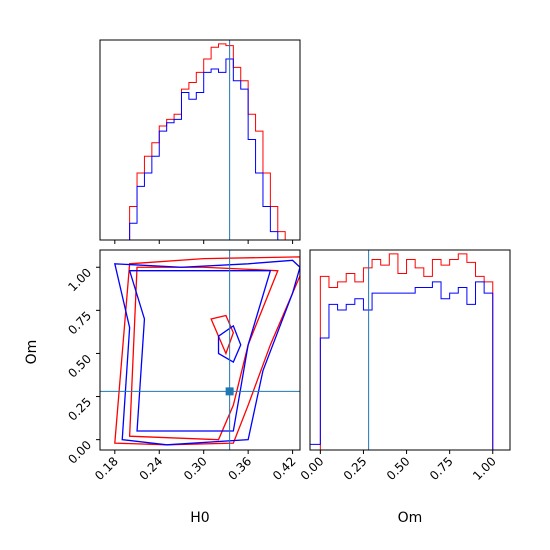 Image resolution: width=550 pixels, height=550 pixels. What do you see at coordinates (312, 468) in the screenshot?
I see `x-tick-label: 0.00` at bounding box center [312, 468].